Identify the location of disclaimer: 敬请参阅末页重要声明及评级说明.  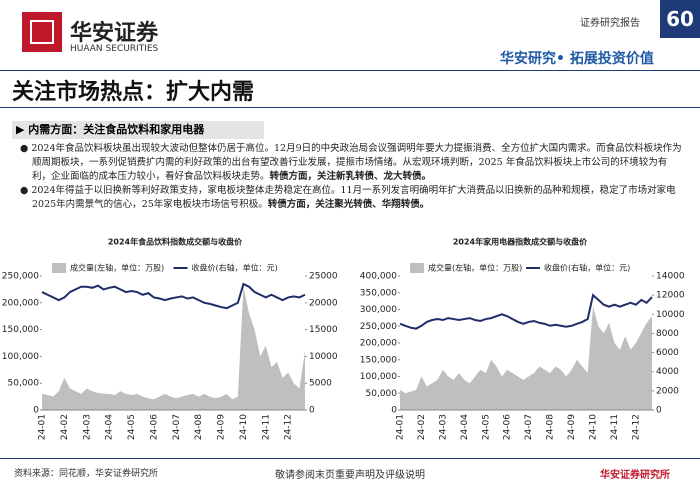
(350, 475).